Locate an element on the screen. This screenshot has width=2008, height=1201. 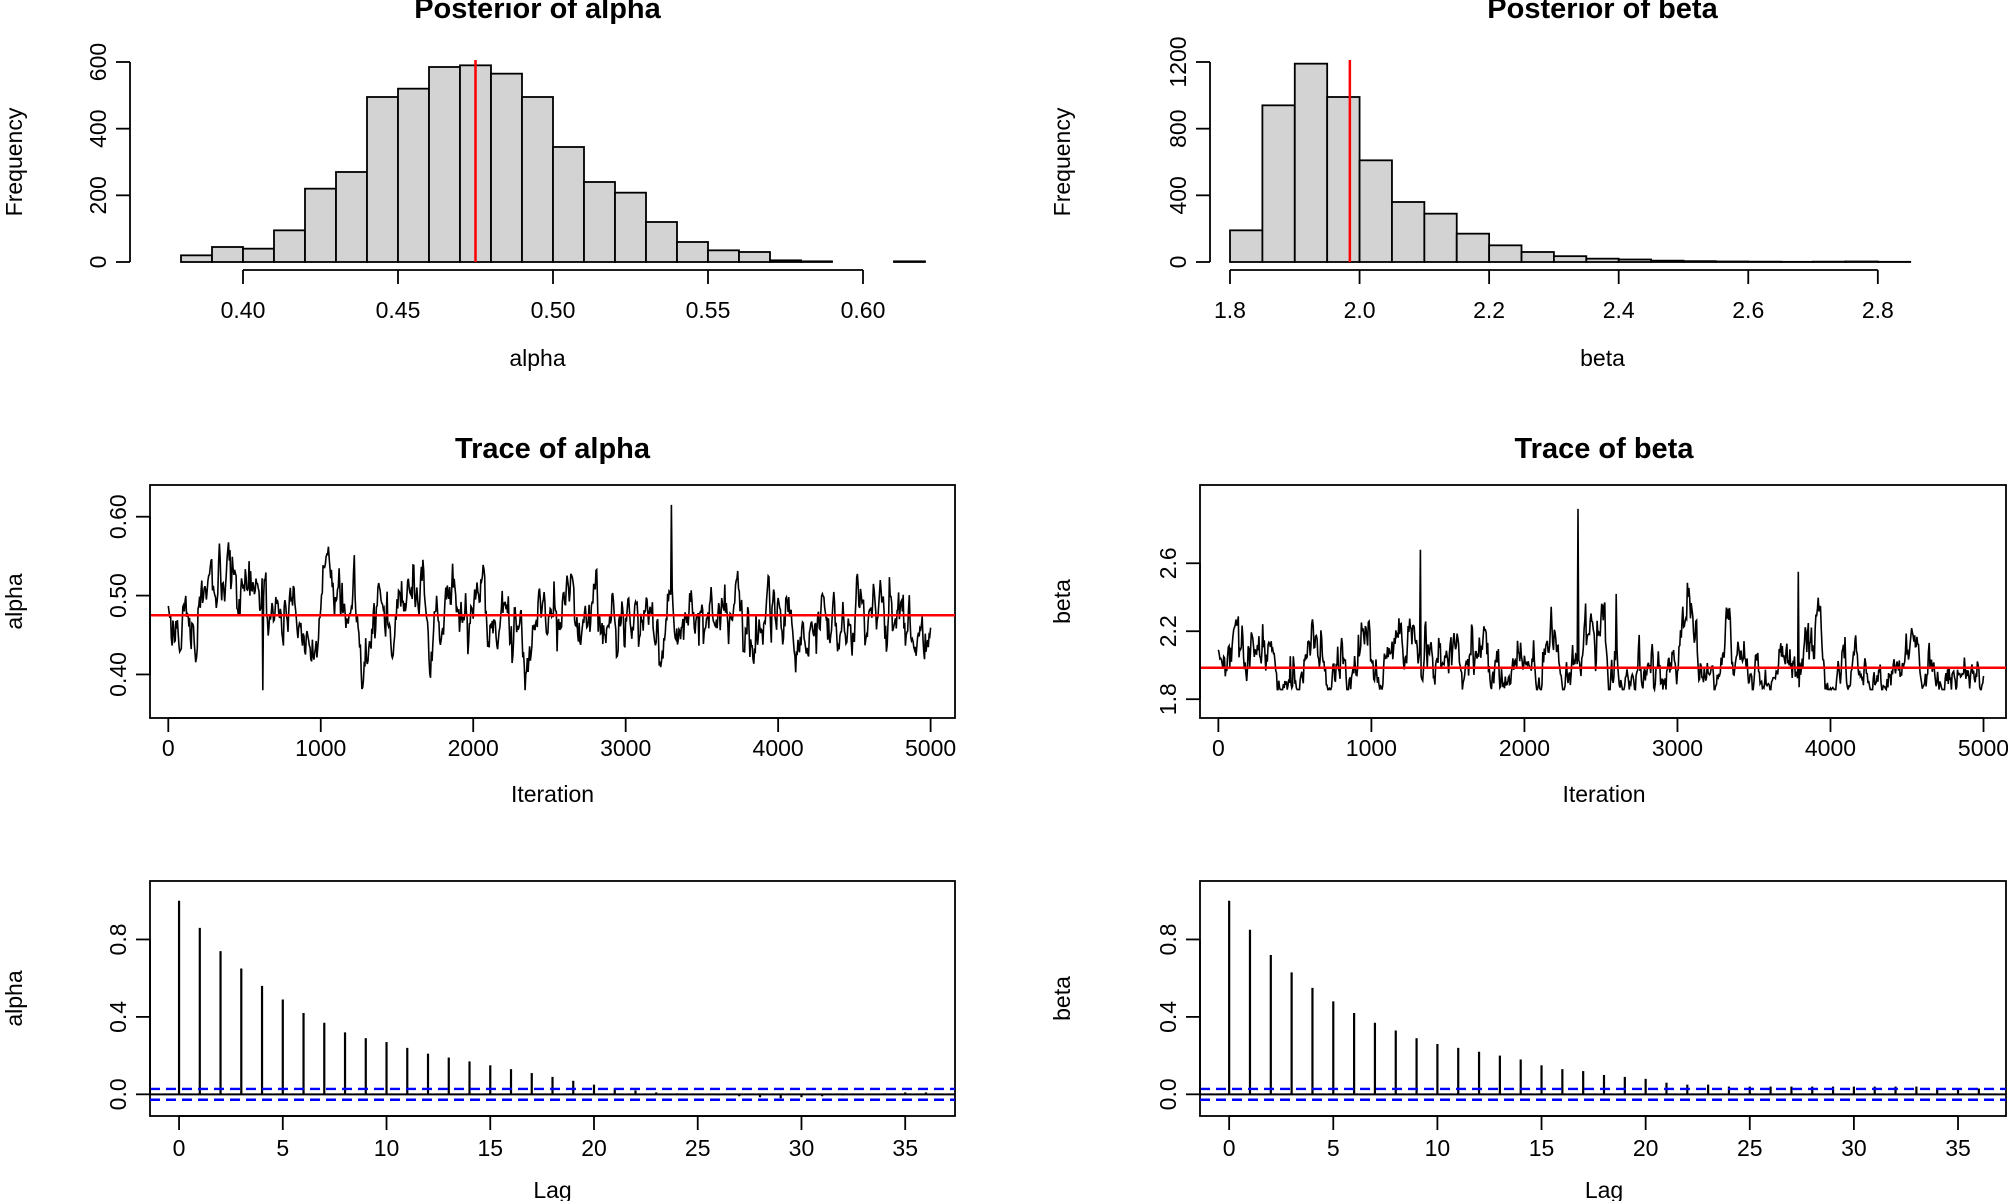
x-axis-label: alpha is located at coordinates (537, 358).